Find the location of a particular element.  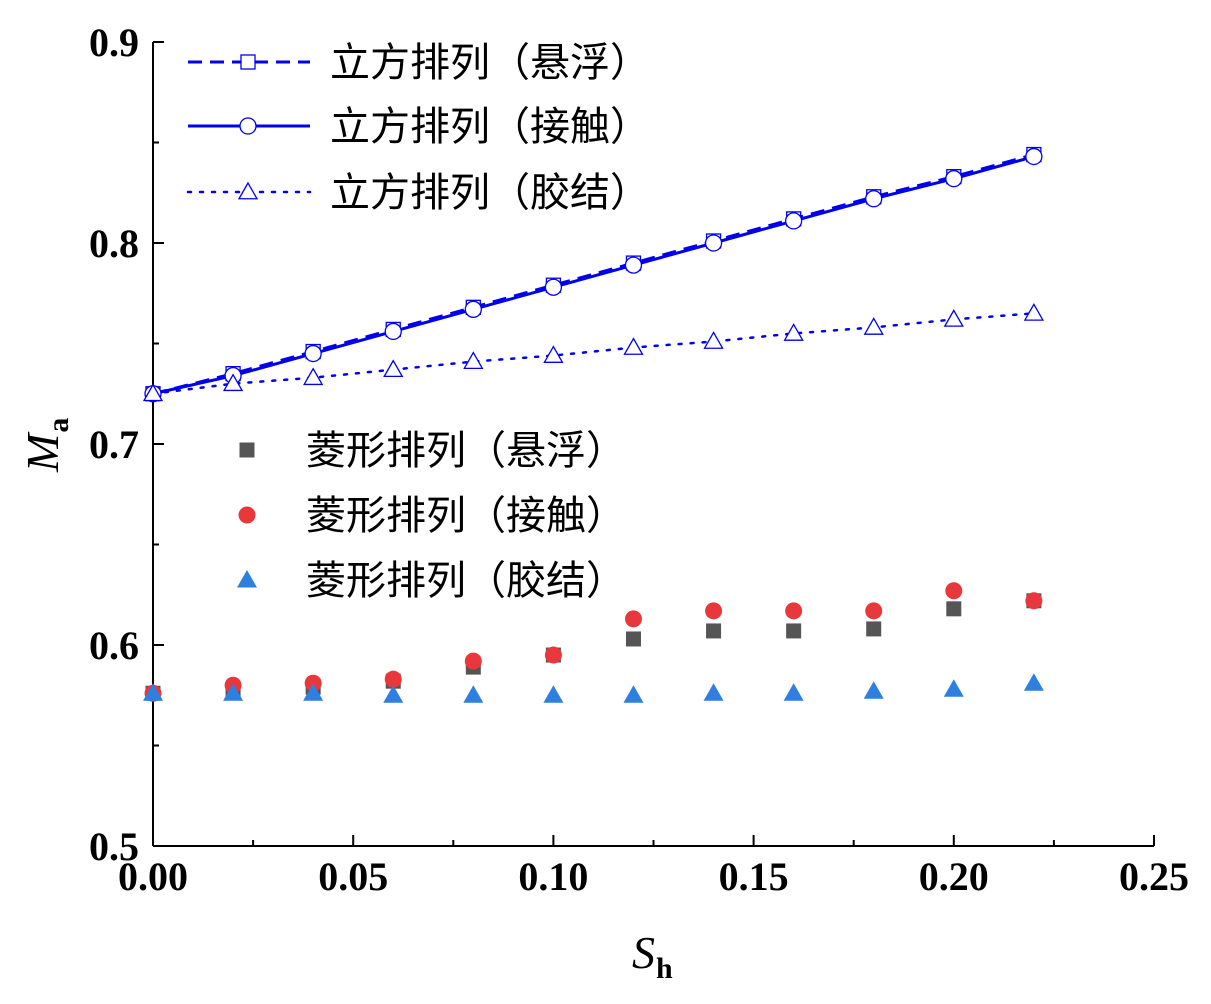

x-tick-label: 0.25 is located at coordinates (1154, 876).